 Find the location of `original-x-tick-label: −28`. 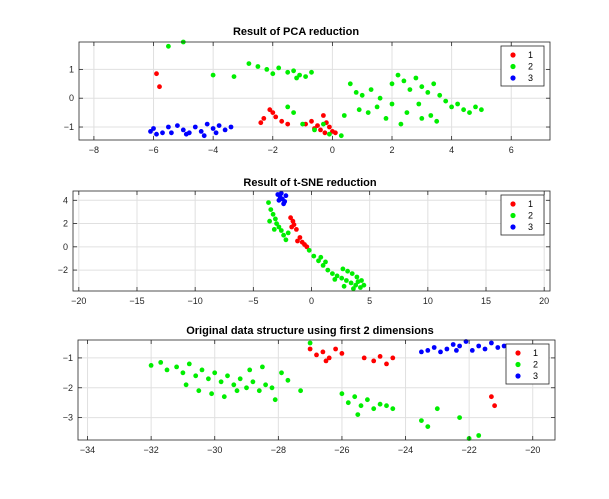

original-x-tick-label: −28 is located at coordinates (278, 450).